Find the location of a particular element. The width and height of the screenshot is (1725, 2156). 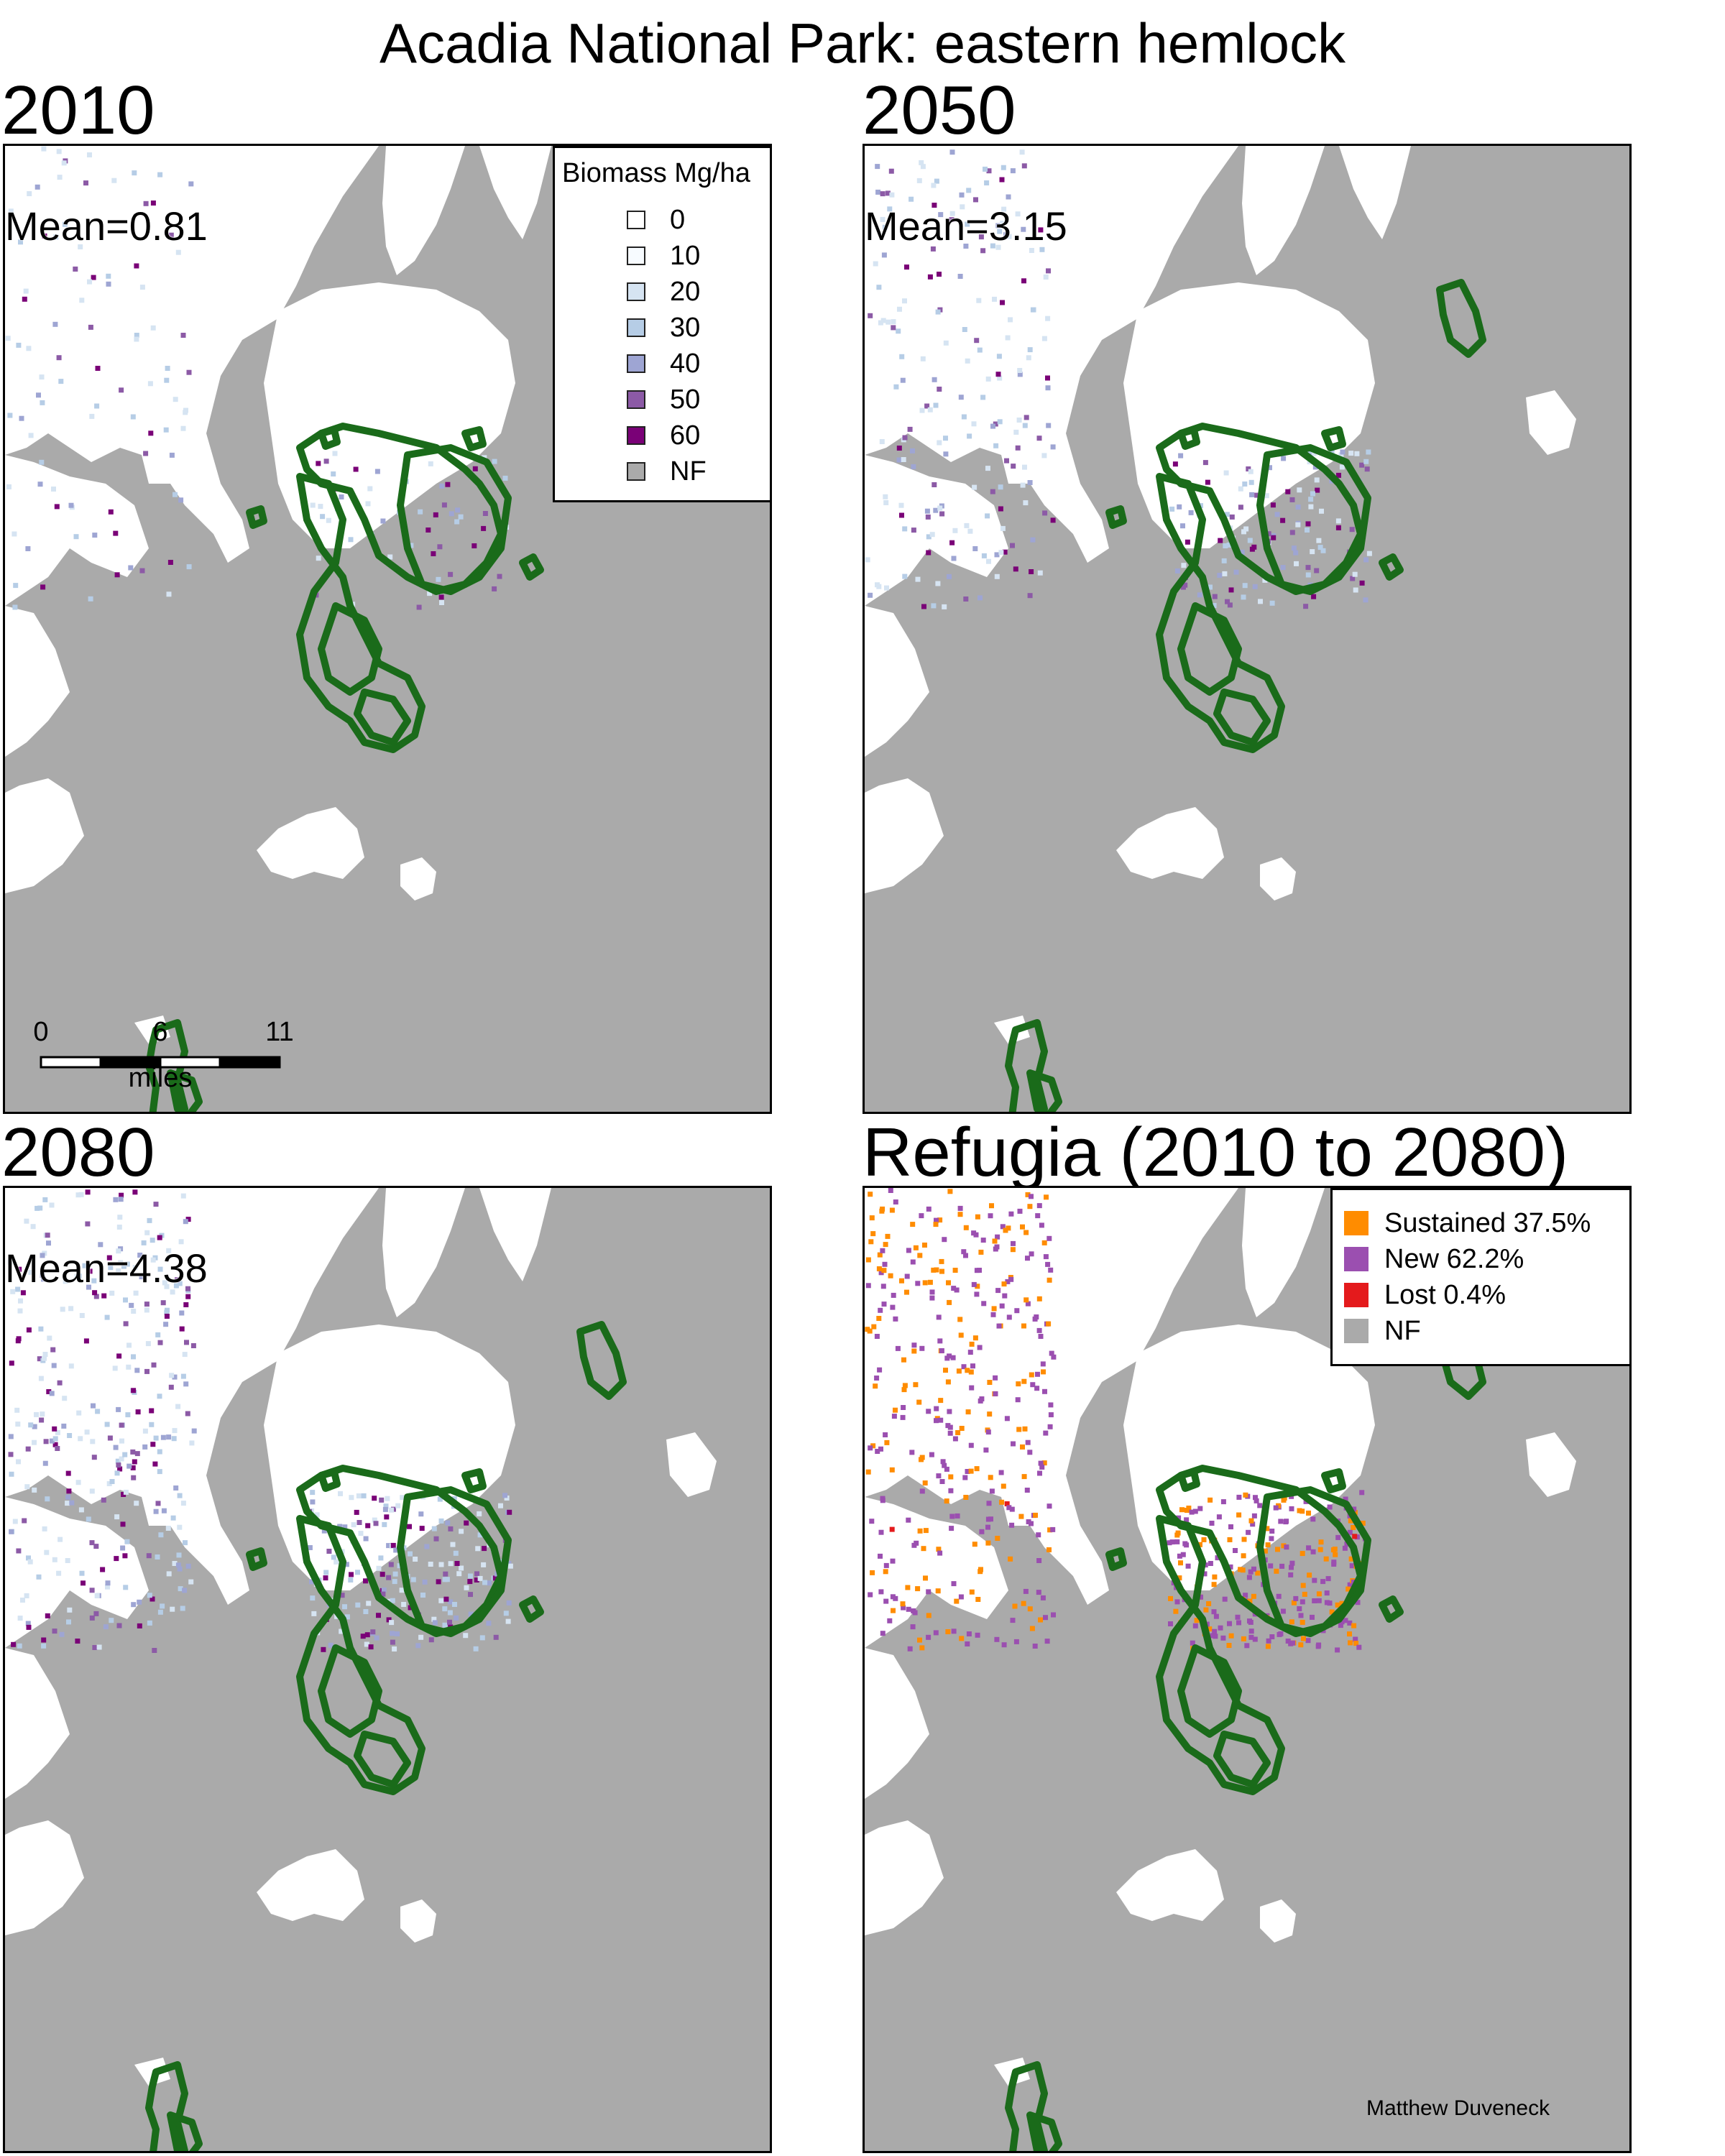

legend-swatch is located at coordinates (1356, 1259).